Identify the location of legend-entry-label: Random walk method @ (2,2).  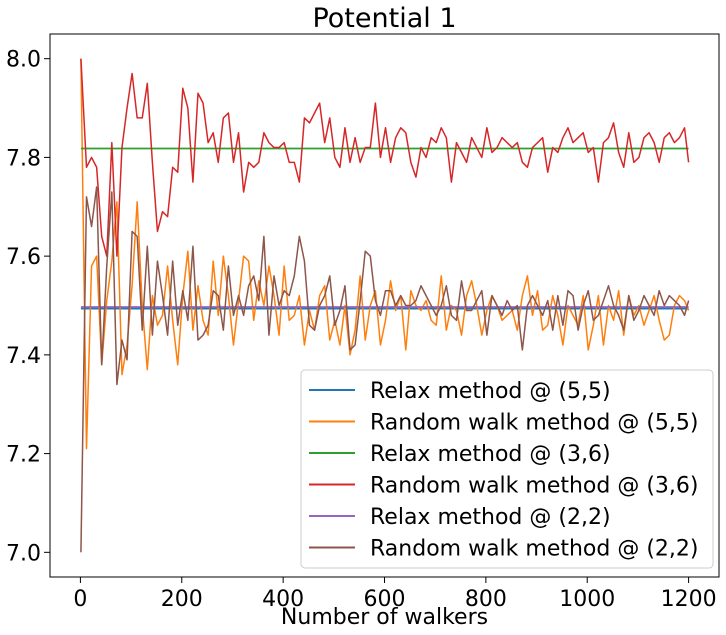
(534, 549).